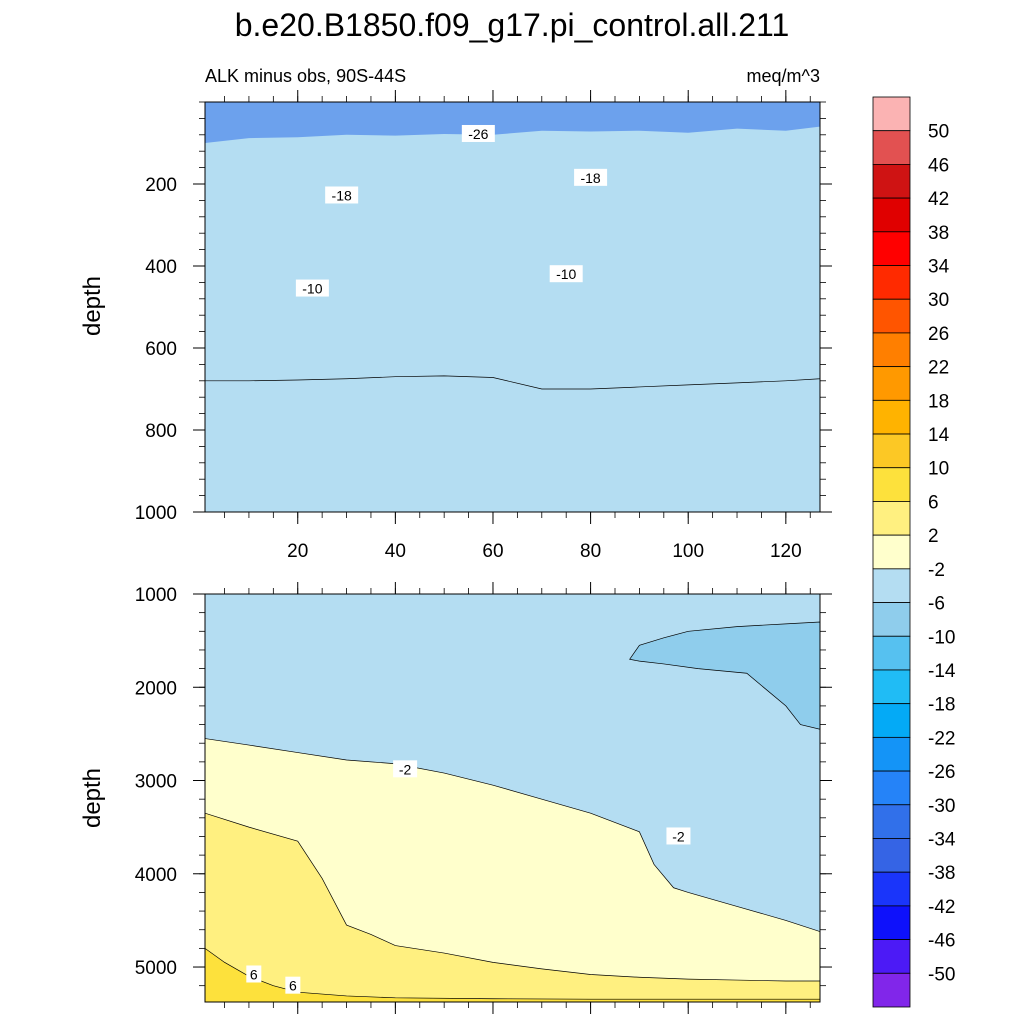  I want to click on colorbar-level-label: -46, so click(941, 941).